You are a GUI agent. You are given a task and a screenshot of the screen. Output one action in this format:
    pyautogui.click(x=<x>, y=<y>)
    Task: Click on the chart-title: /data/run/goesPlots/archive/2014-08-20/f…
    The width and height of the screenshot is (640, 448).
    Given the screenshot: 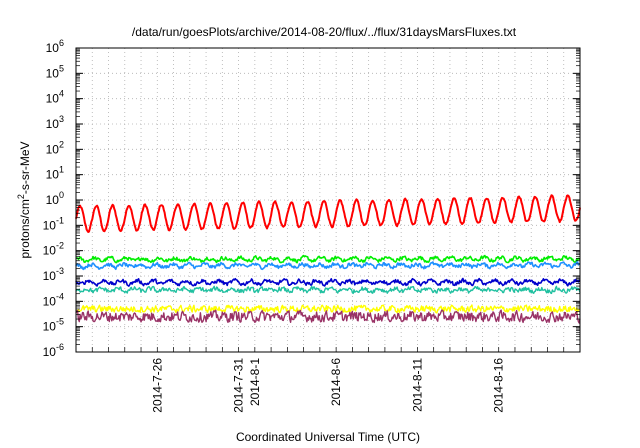 What is the action you would take?
    pyautogui.click(x=324, y=32)
    